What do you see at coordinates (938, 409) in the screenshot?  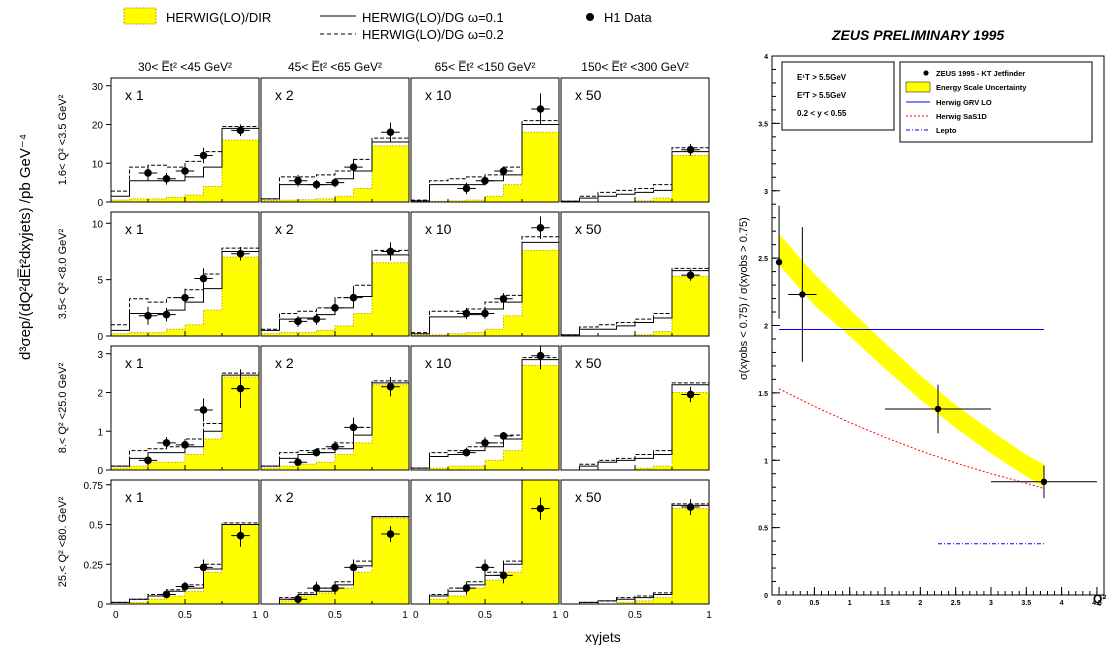 I see `zeus-data-point` at bounding box center [938, 409].